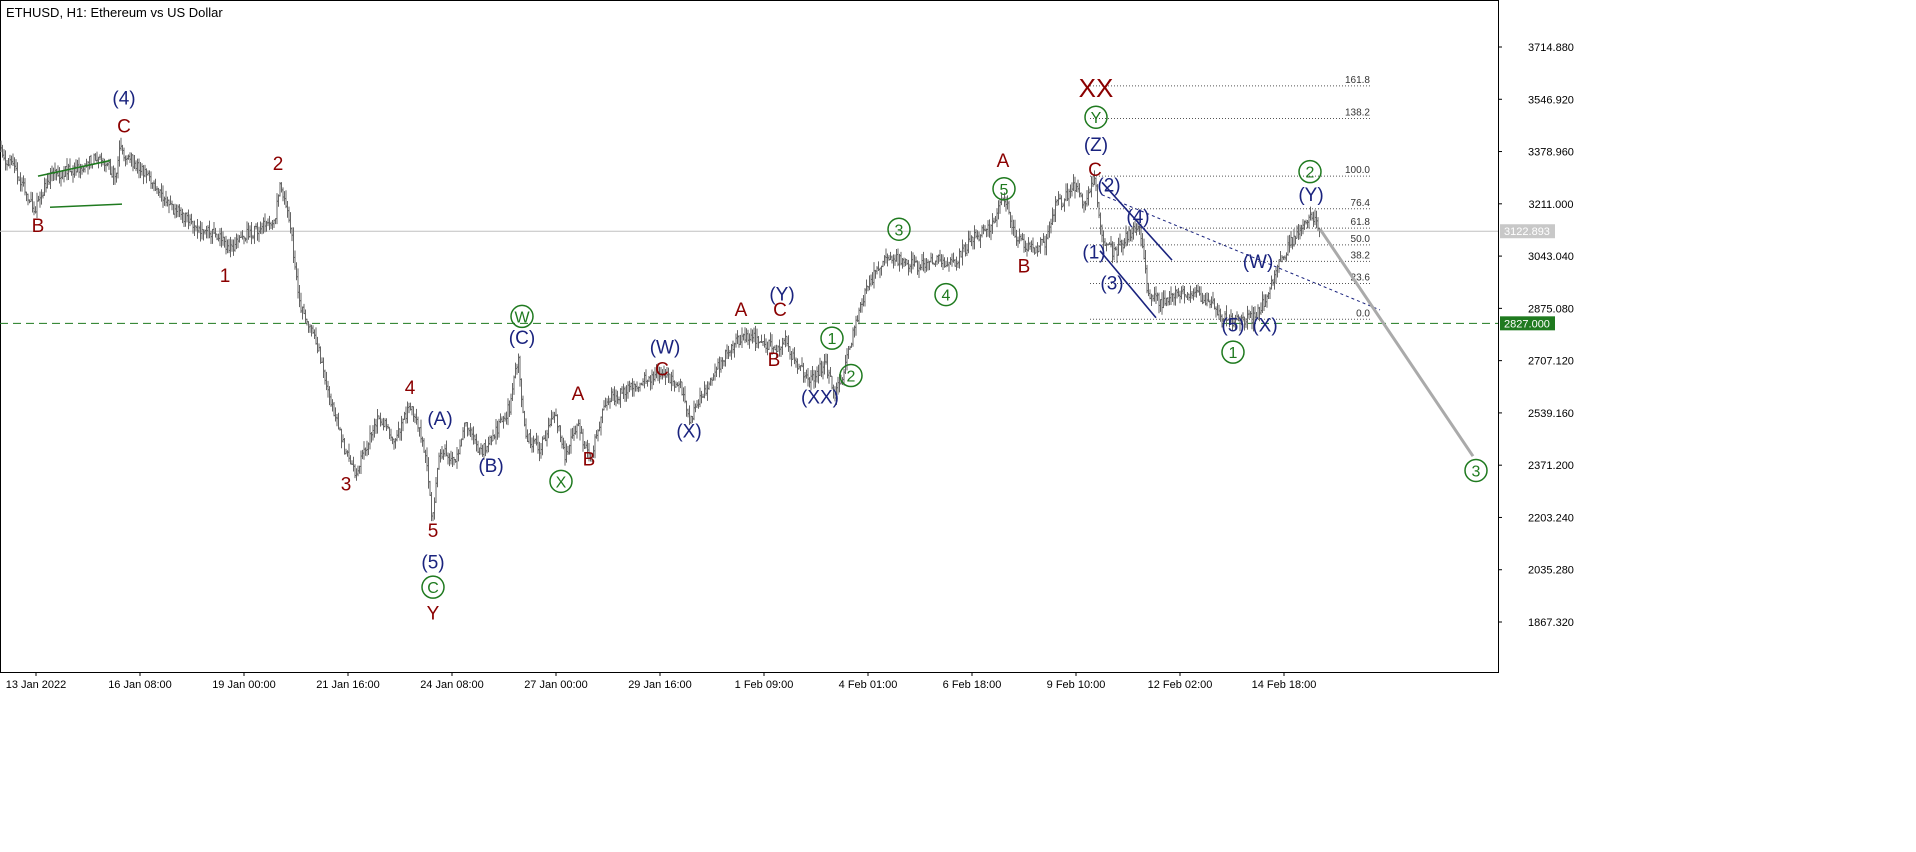 This screenshot has height=852, width=1916. I want to click on current-price-label-box, so click(1527, 231).